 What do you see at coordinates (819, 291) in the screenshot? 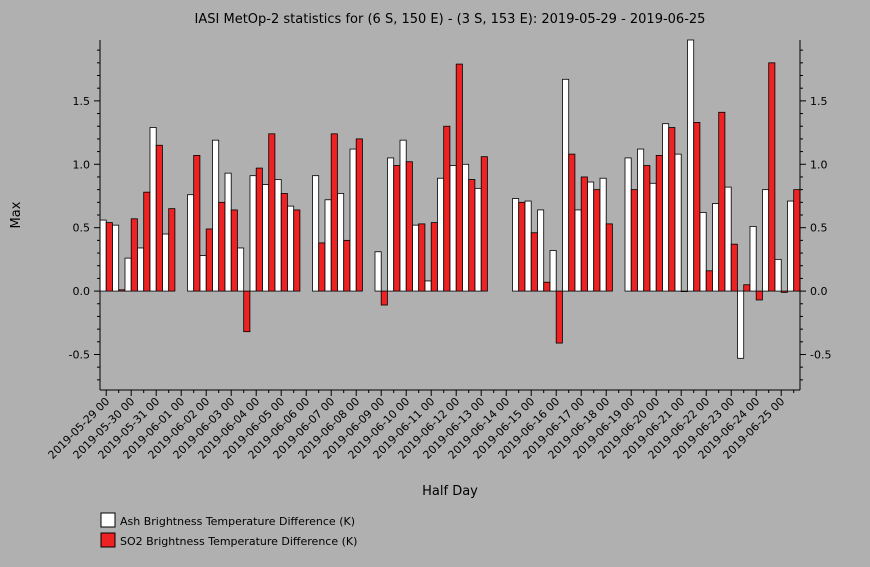
I see `y-tick-label-right: 0.0` at bounding box center [819, 291].